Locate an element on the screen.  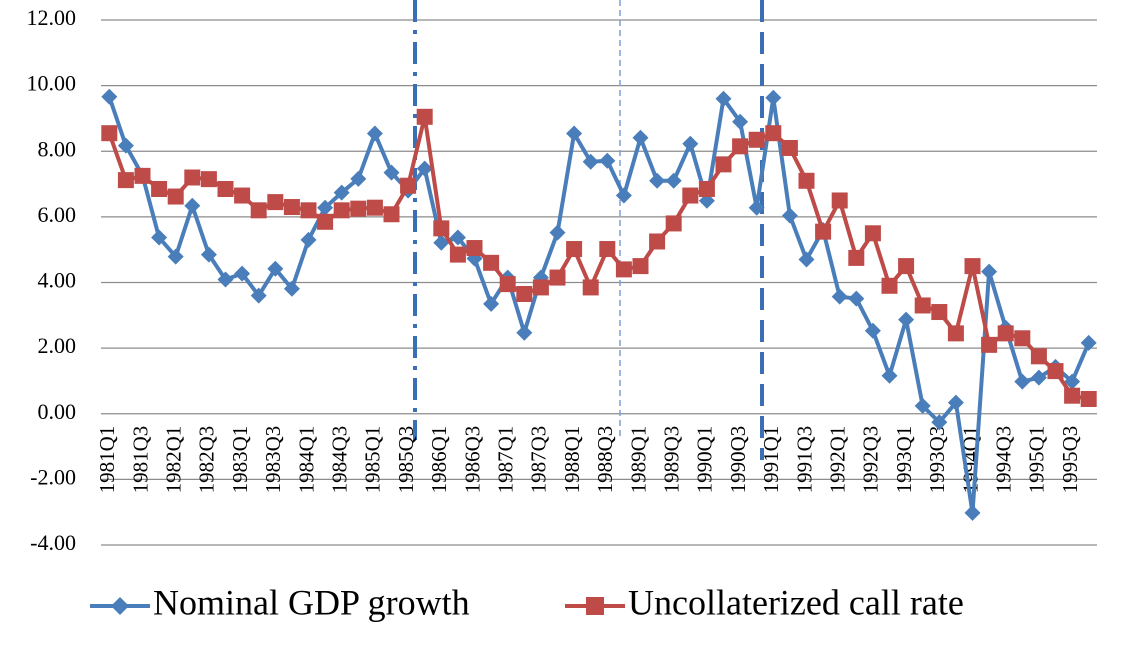
x-tick-label: 1993Q1 is located at coordinates (904, 460).